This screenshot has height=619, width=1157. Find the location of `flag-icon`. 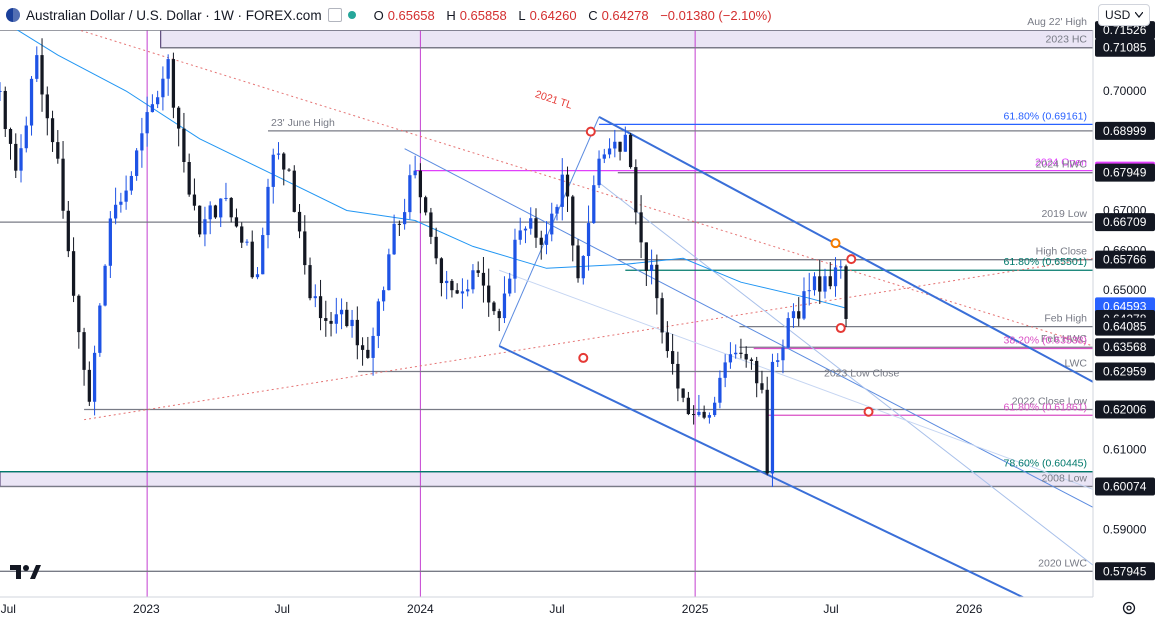

flag-icon is located at coordinates (13, 15).